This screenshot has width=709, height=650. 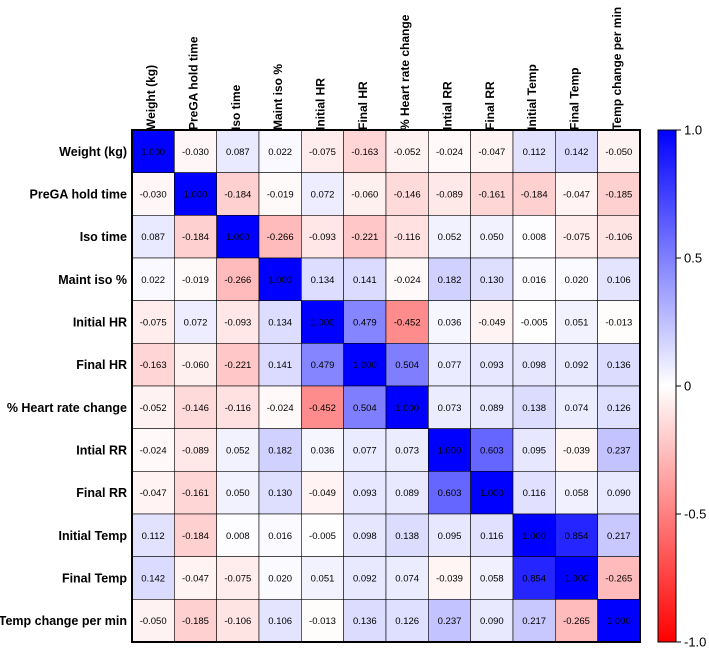 What do you see at coordinates (491, 536) in the screenshot?
I see `cell-value: 0.116` at bounding box center [491, 536].